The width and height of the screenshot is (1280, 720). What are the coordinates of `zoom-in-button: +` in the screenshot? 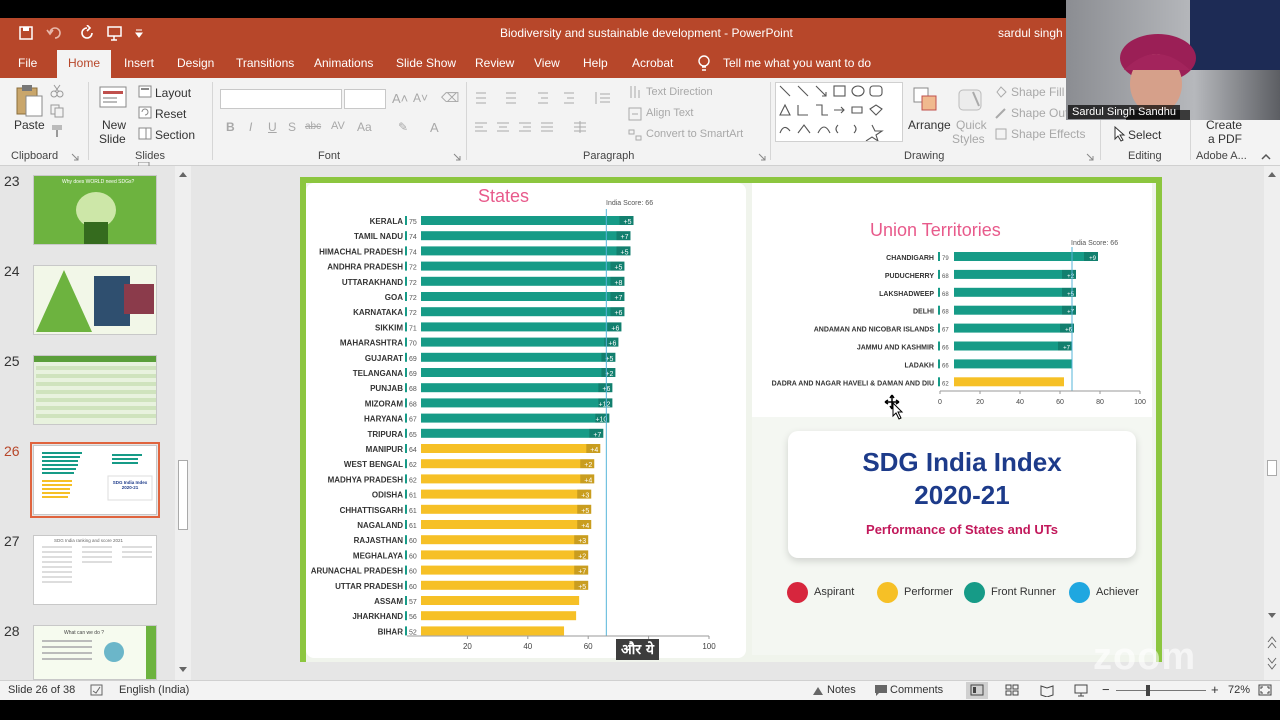 It's located at (1215, 689).